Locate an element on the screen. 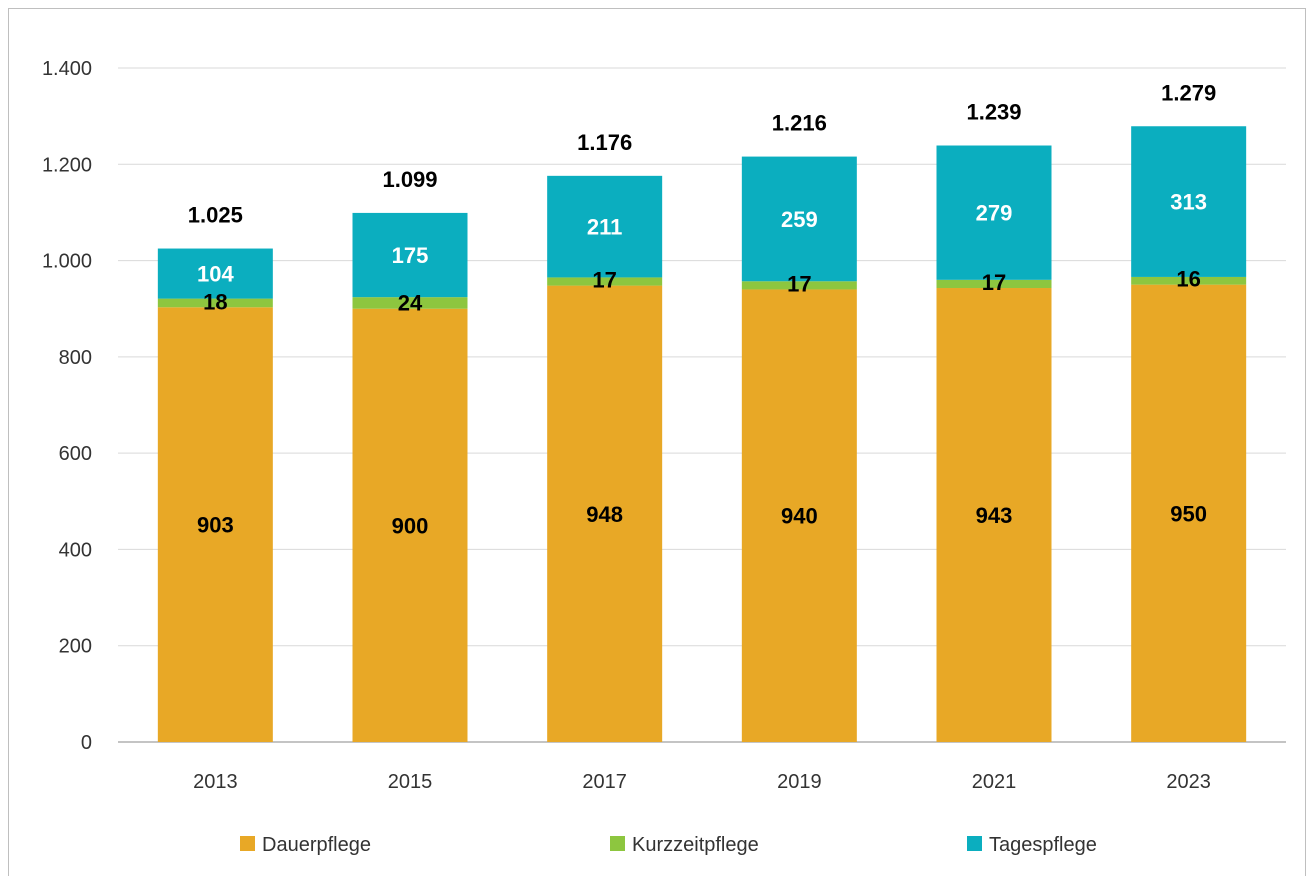 The image size is (1308, 876). data-label-dauerpflege: 950 is located at coordinates (1188, 513).